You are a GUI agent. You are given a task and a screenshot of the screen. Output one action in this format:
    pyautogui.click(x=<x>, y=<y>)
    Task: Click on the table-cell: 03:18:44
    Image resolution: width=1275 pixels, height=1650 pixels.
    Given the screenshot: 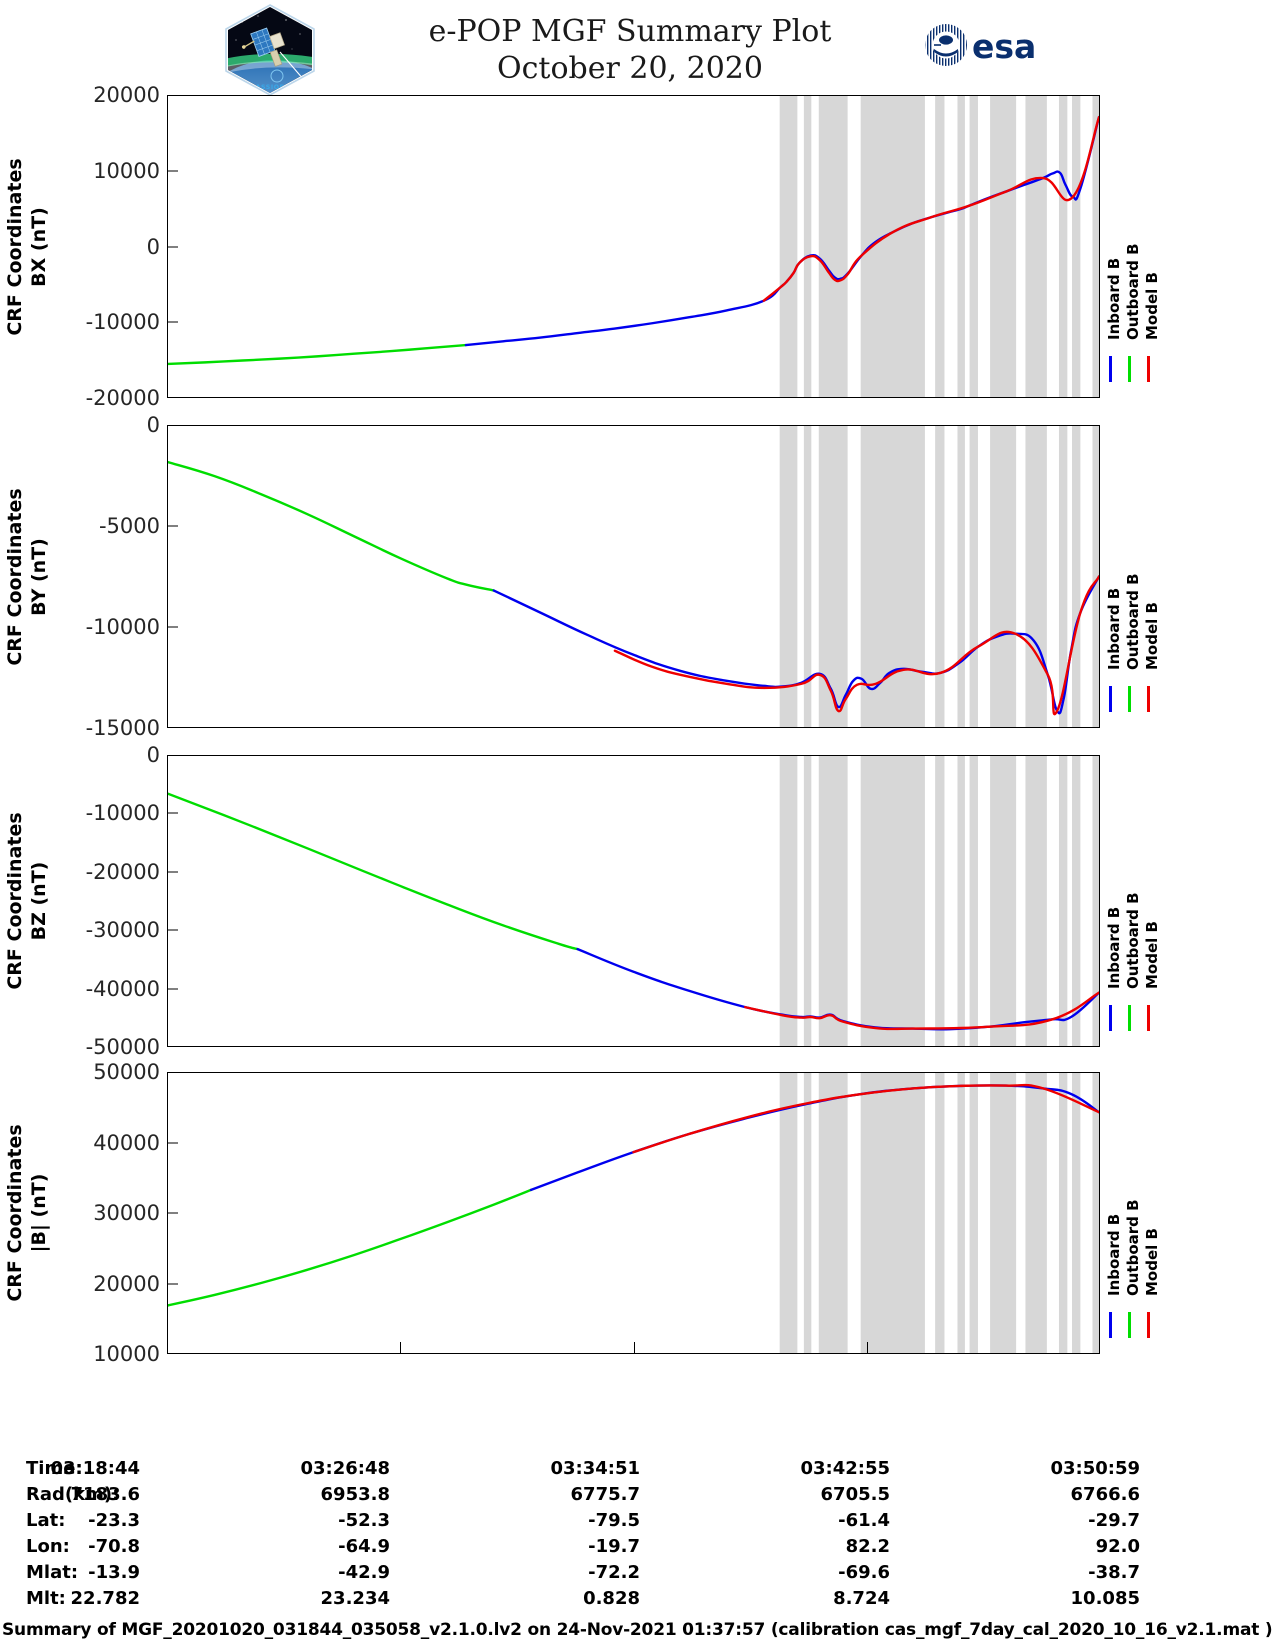 What is the action you would take?
    pyautogui.click(x=95, y=1468)
    